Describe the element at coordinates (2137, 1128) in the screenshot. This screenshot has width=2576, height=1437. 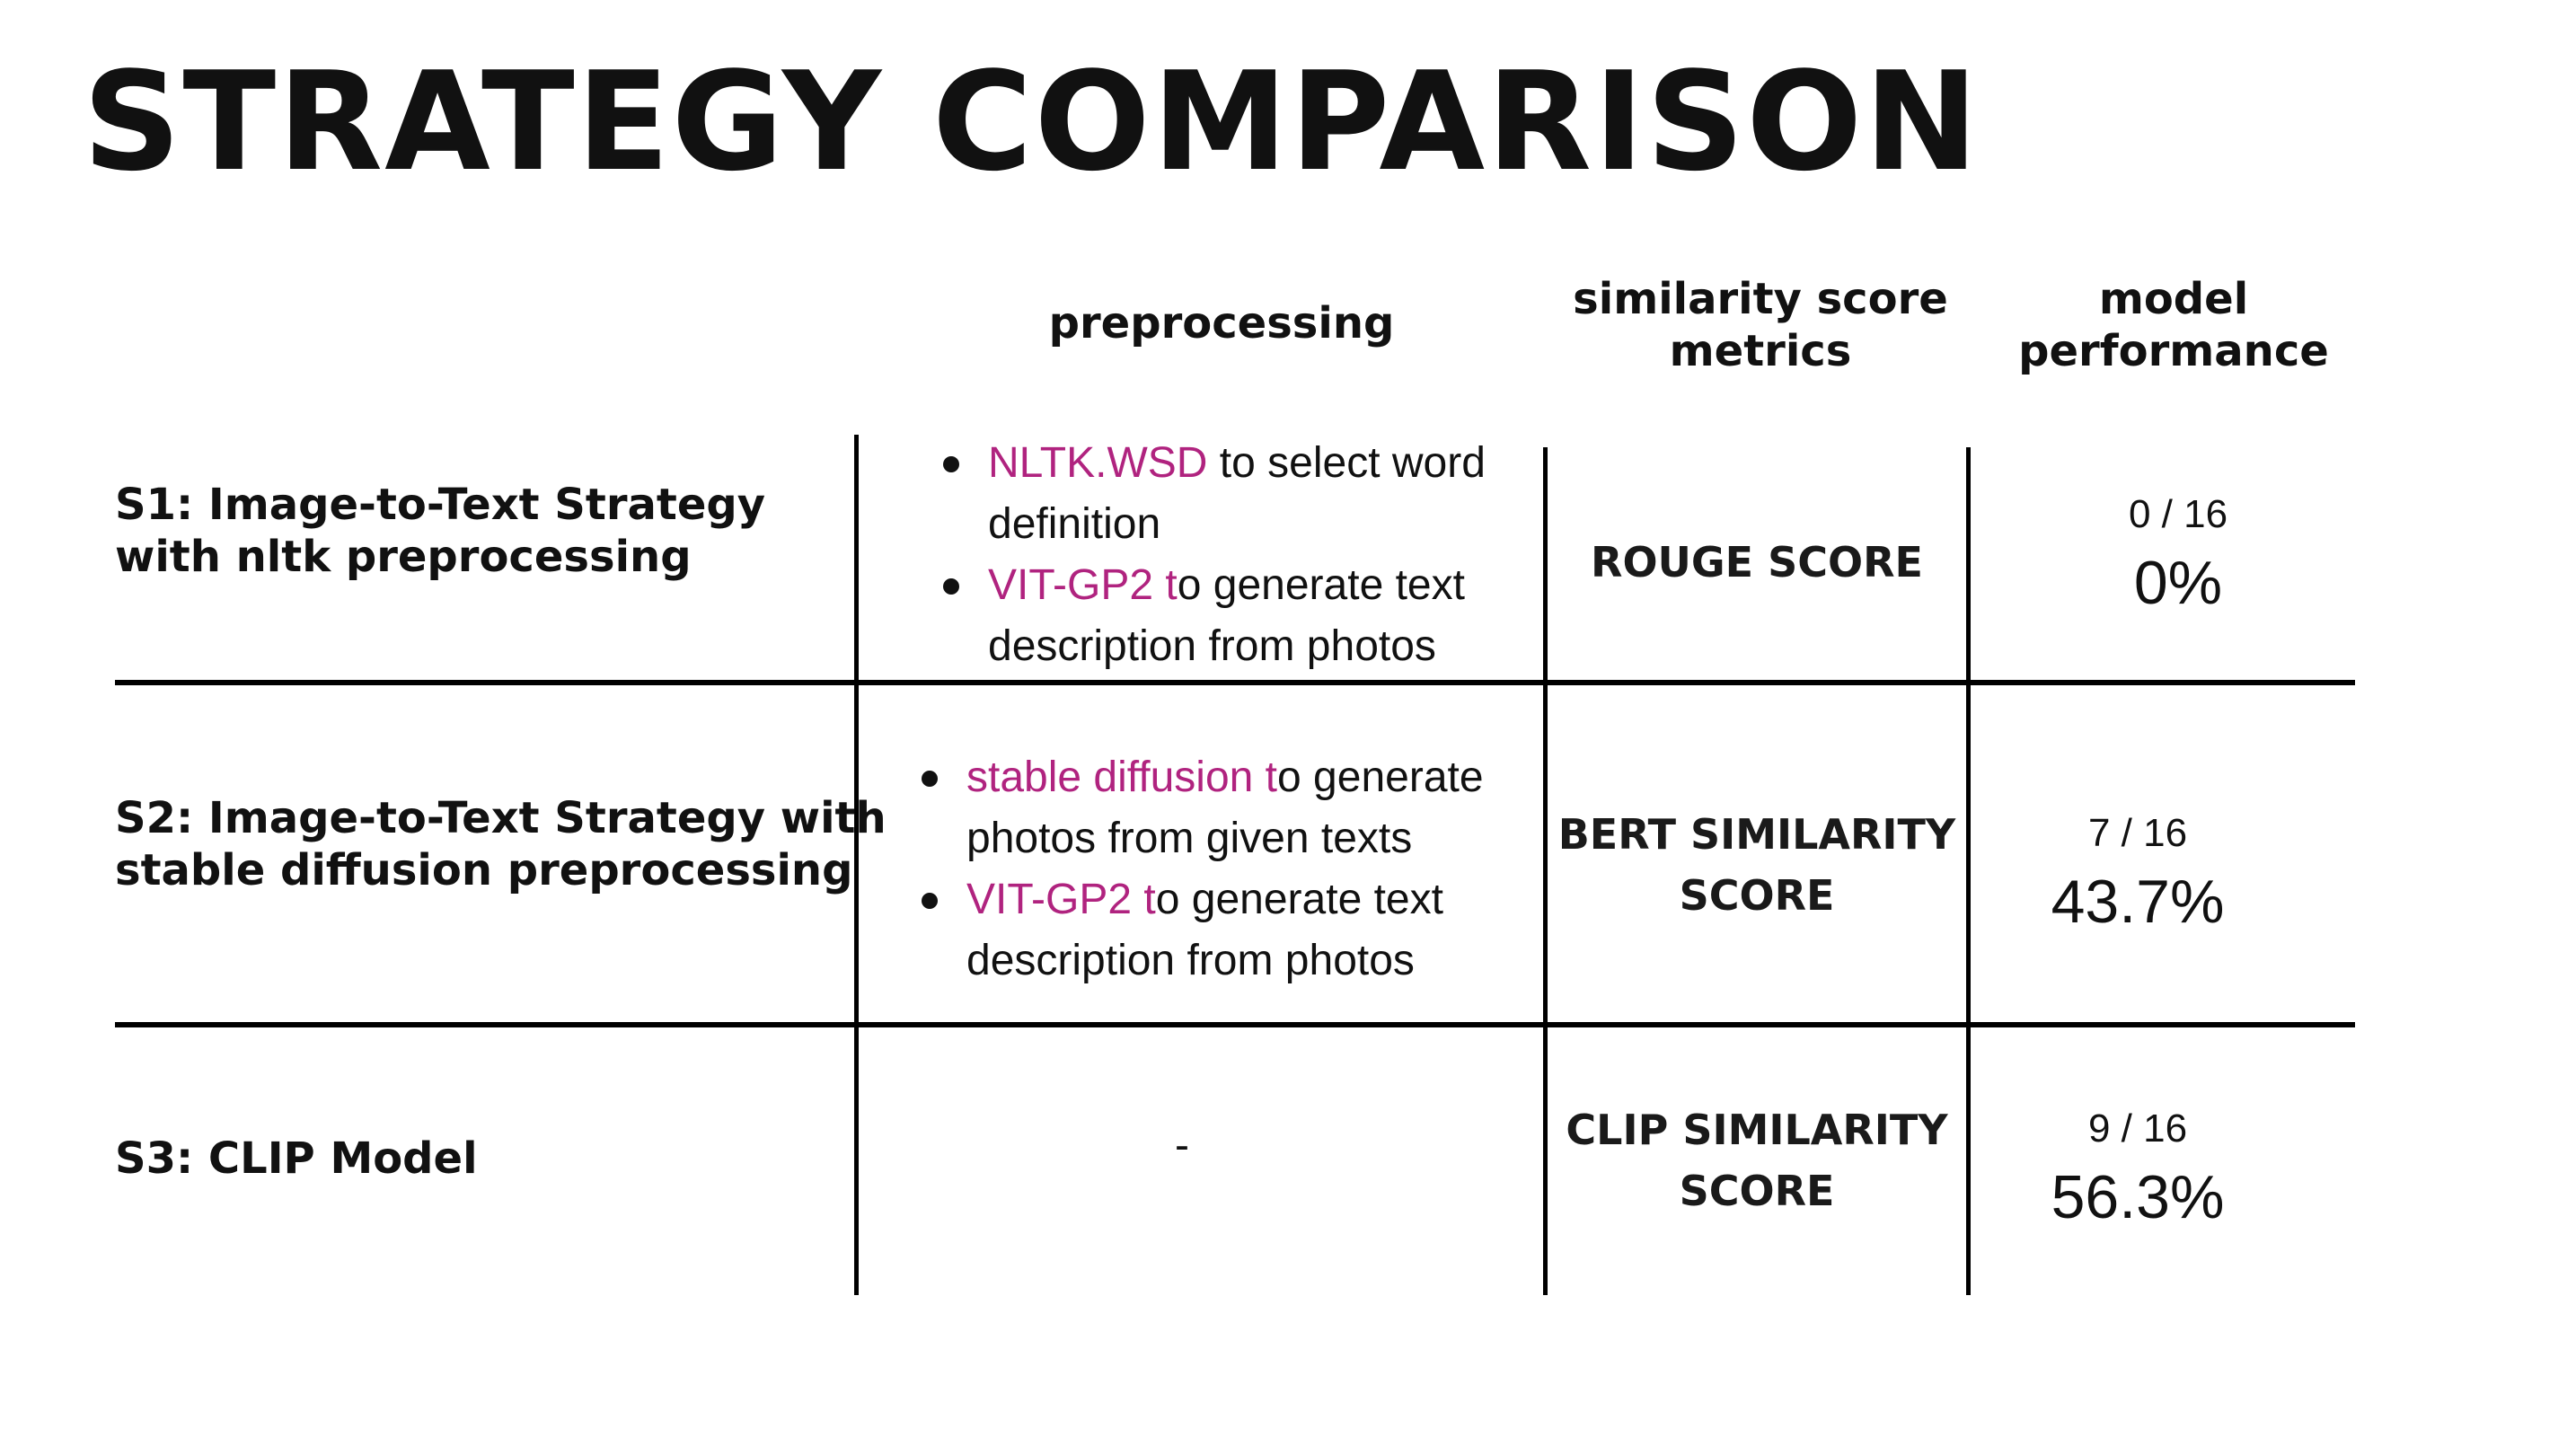
I see `score-count: 9 / 16` at that location.